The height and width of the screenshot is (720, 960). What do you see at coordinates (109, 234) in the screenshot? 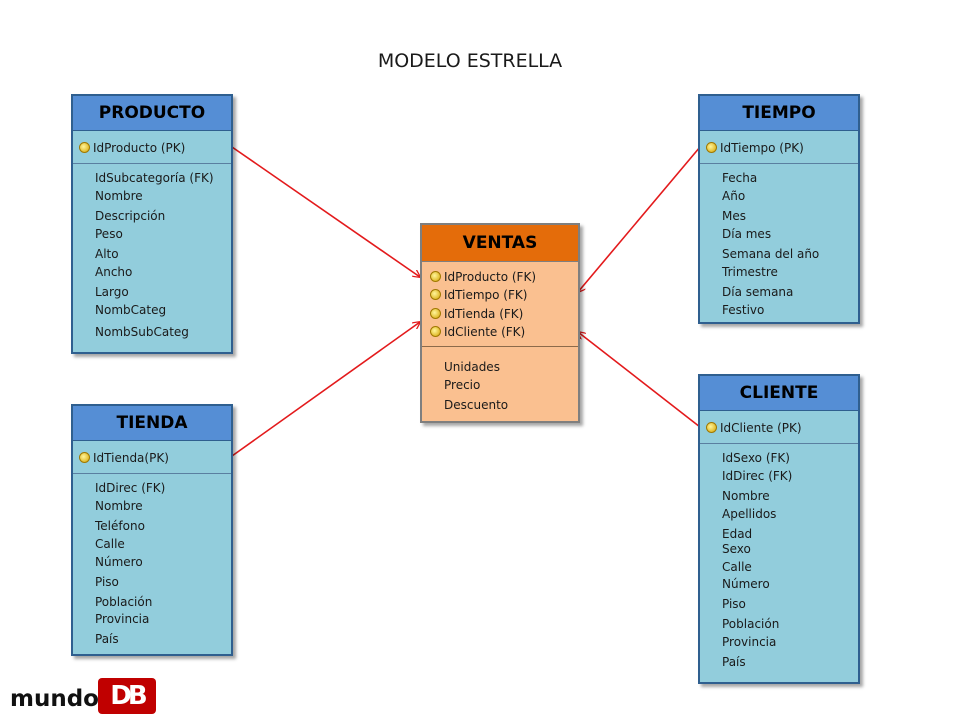
I see `attribute: Peso` at bounding box center [109, 234].